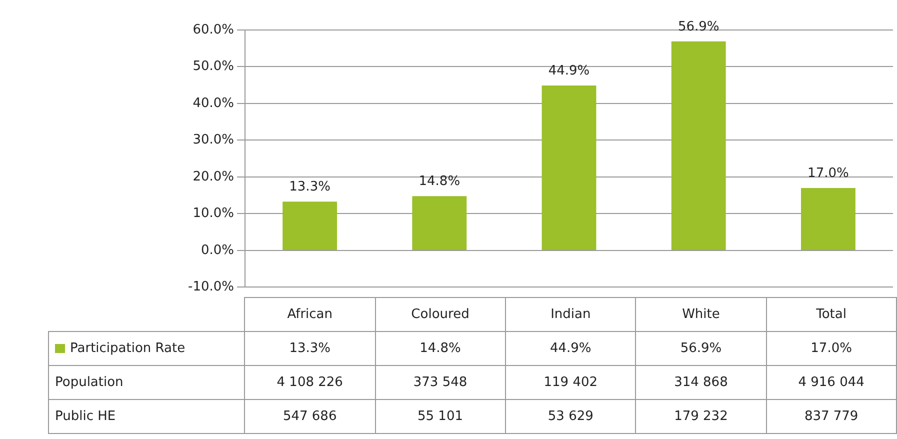 The width and height of the screenshot is (897, 439). I want to click on x-tick-label: White, so click(701, 315).